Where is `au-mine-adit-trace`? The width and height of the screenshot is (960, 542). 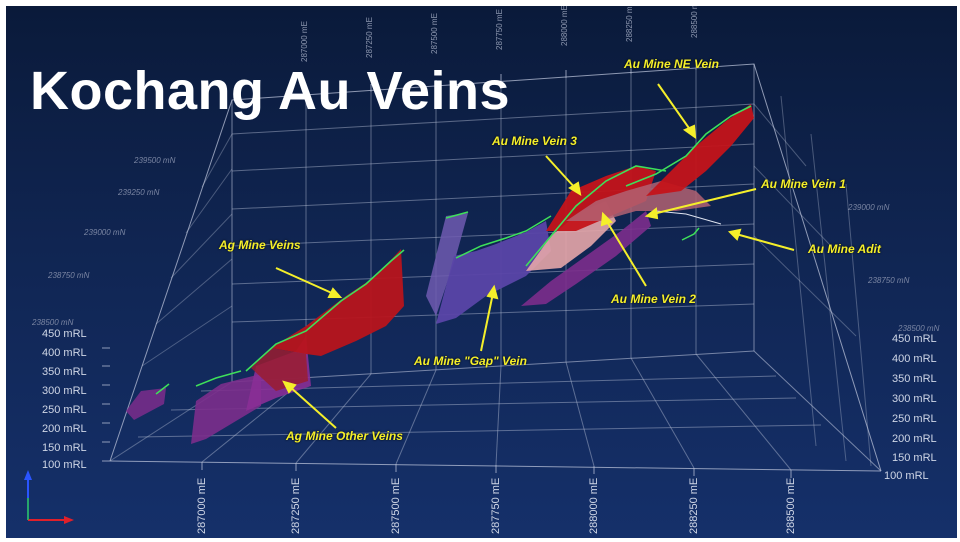
au-mine-adit-trace is located at coordinates (688, 225).